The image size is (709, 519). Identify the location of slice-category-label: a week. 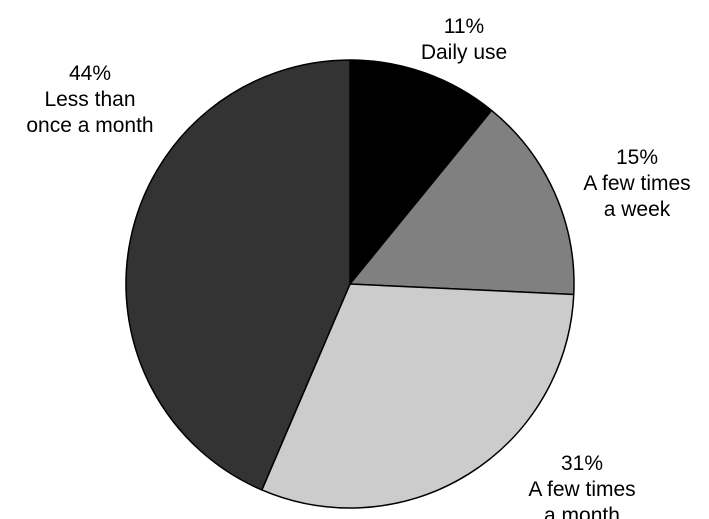
(637, 209).